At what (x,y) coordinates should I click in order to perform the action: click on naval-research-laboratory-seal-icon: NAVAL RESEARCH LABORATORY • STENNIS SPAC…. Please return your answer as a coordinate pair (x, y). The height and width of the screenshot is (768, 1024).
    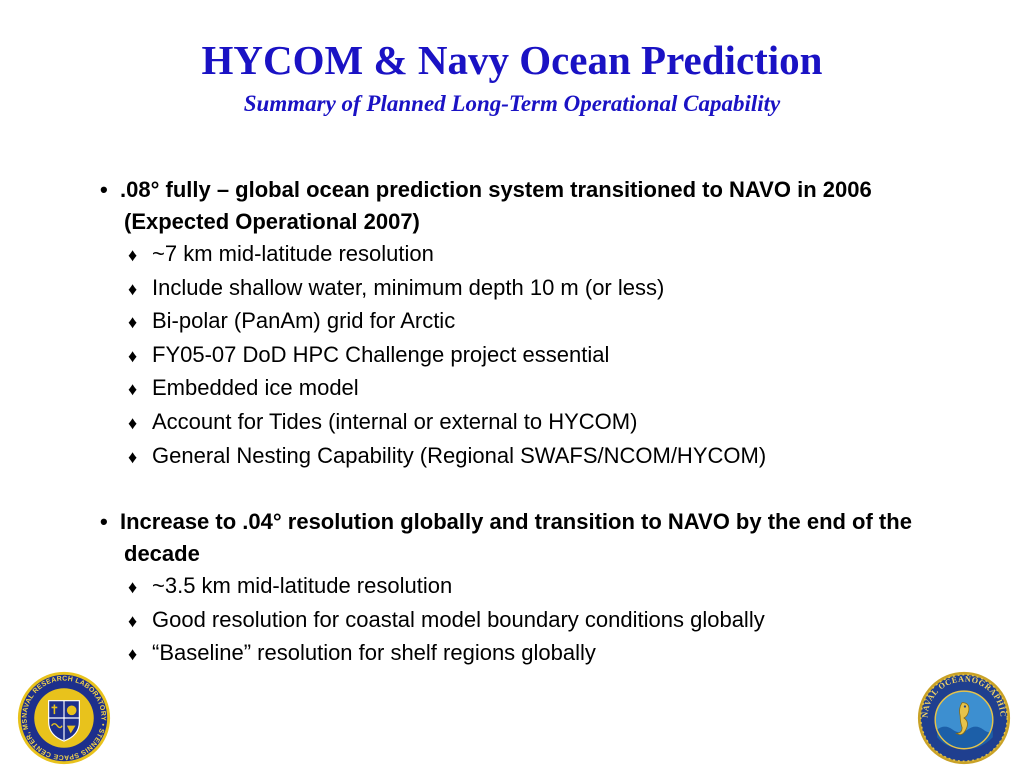
    Looking at the image, I should click on (64, 718).